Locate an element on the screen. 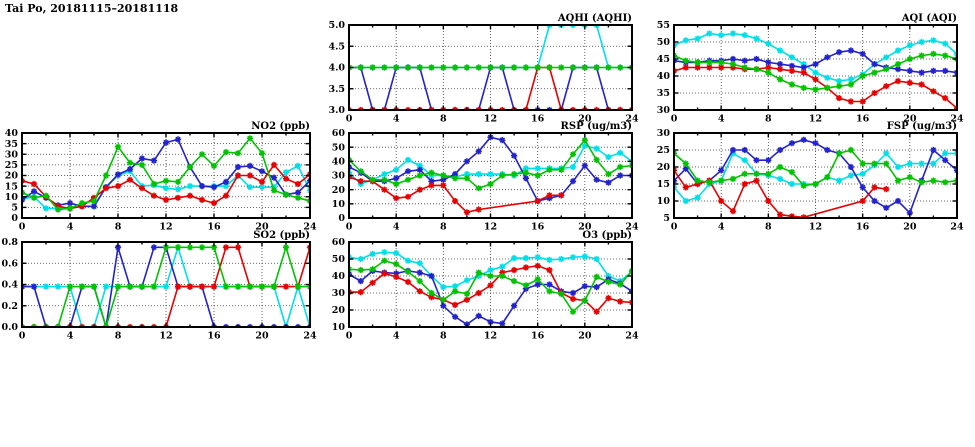 The image size is (975, 447). series-line-green is located at coordinates (815, 168).